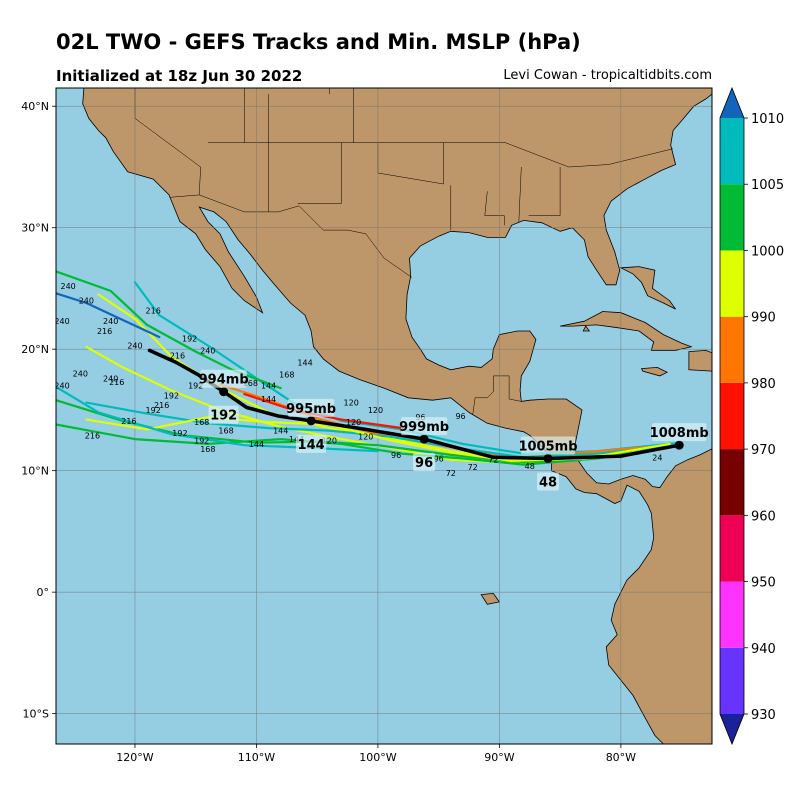 The image size is (800, 800). What do you see at coordinates (763, 516) in the screenshot?
I see `colorbar-tick-label: 960` at bounding box center [763, 516].